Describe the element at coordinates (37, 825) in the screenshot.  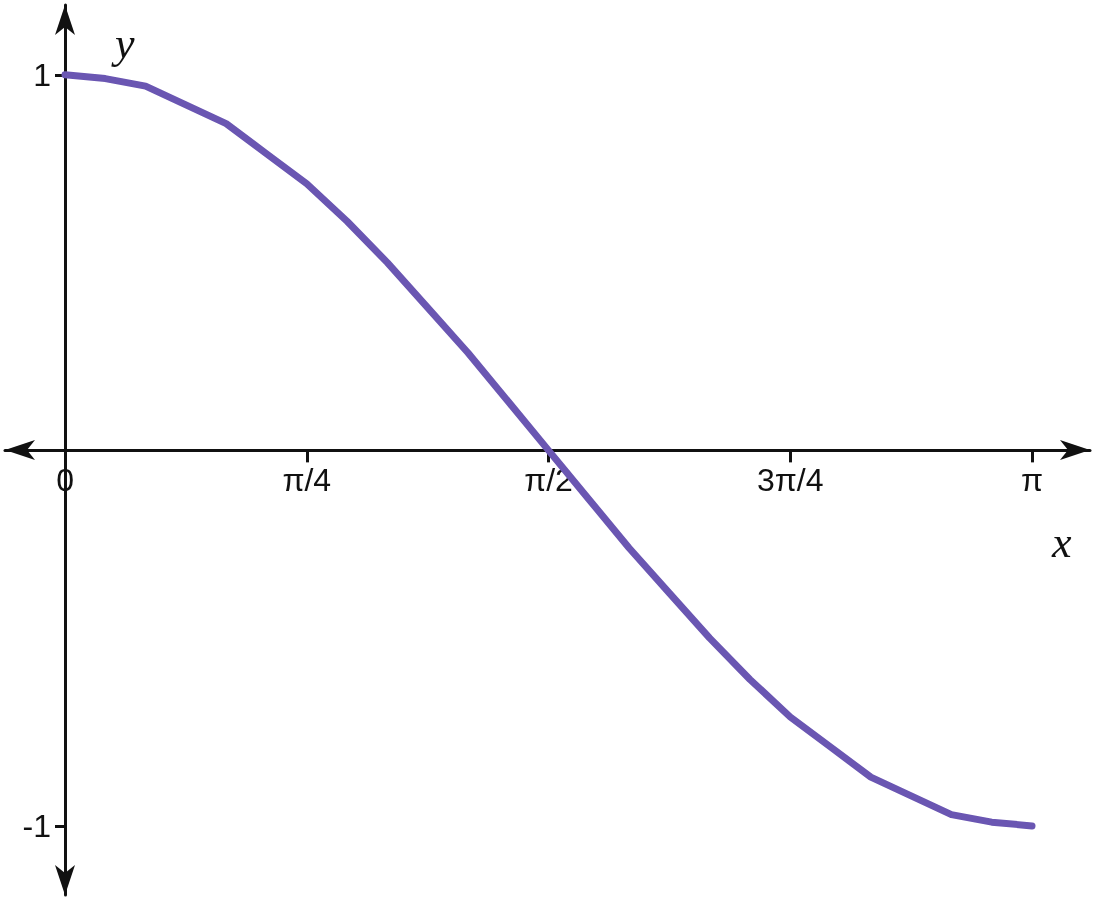
I see `y-tick-label: -1` at that location.